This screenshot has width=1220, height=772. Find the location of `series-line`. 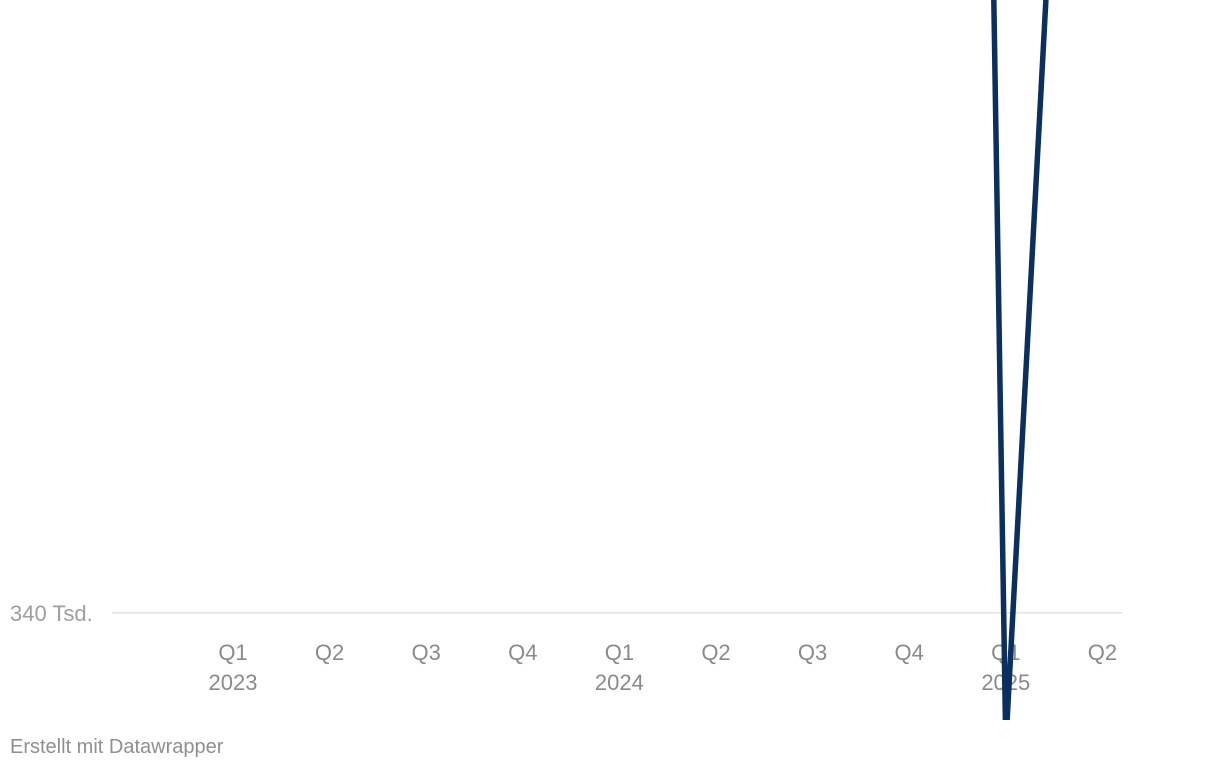

series-line is located at coordinates (1020, 360).